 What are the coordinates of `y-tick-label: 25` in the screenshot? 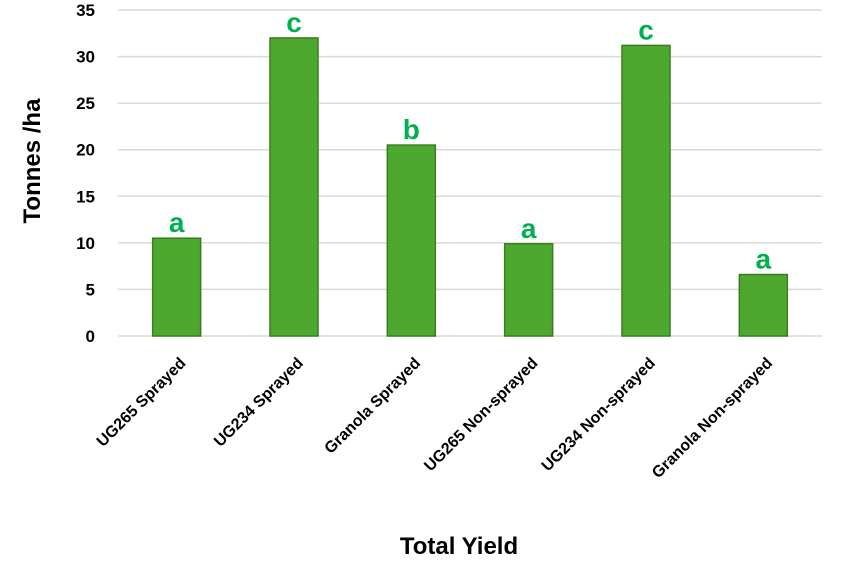 It's located at (85, 103).